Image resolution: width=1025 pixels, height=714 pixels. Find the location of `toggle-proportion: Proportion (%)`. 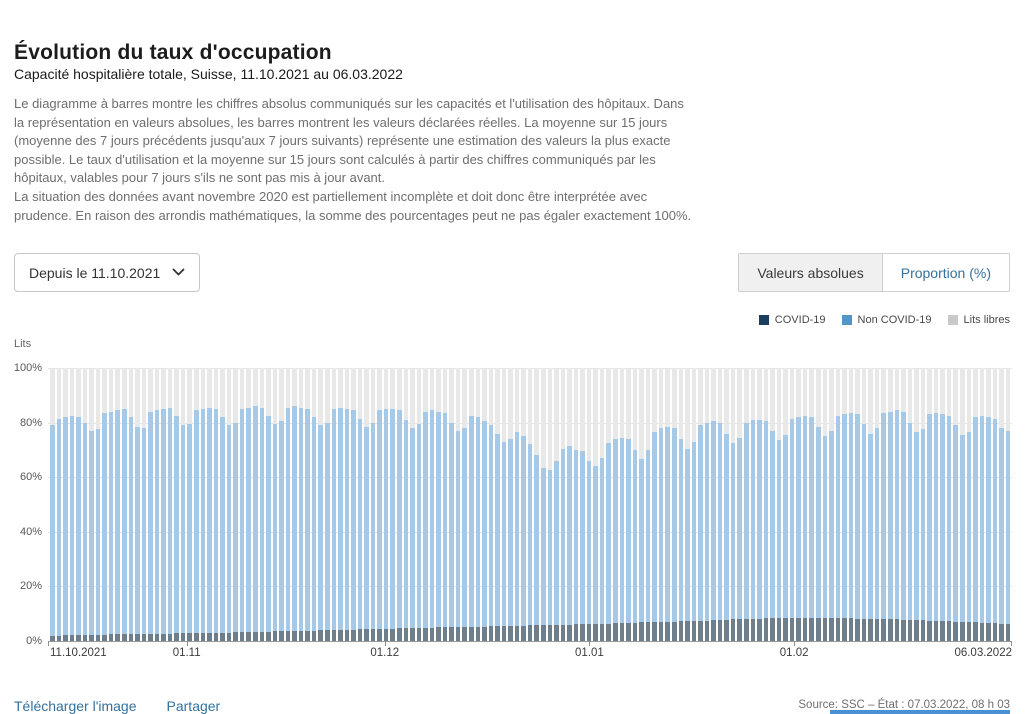

toggle-proportion: Proportion (%) is located at coordinates (946, 272).